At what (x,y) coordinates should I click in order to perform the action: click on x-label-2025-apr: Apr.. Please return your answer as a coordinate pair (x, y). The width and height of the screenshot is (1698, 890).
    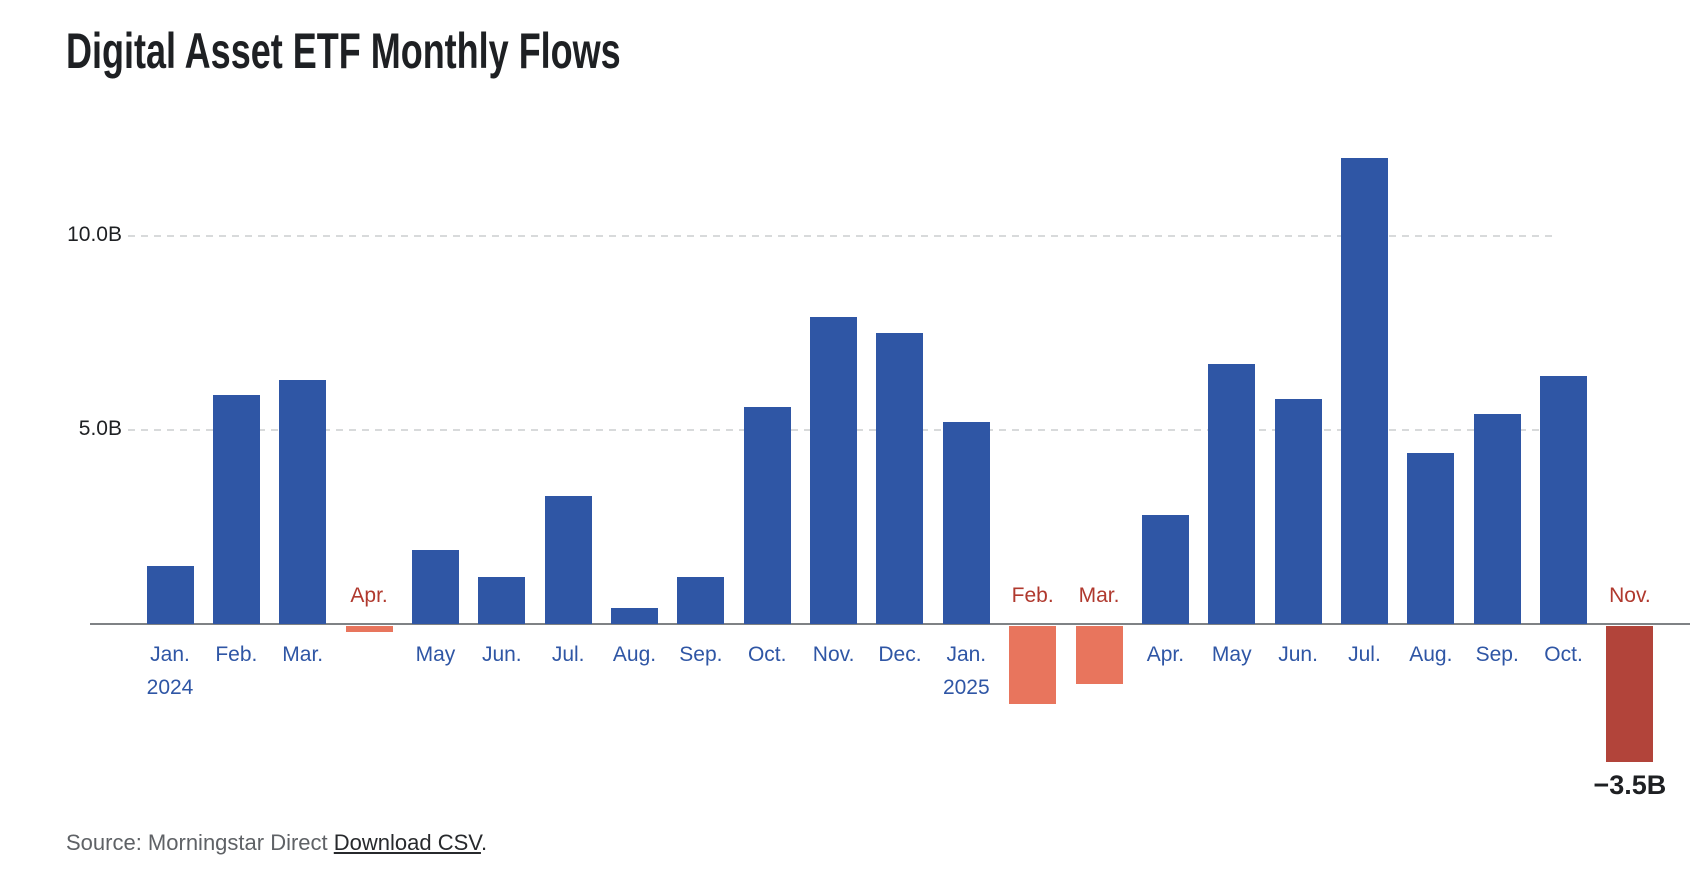
    Looking at the image, I should click on (1165, 654).